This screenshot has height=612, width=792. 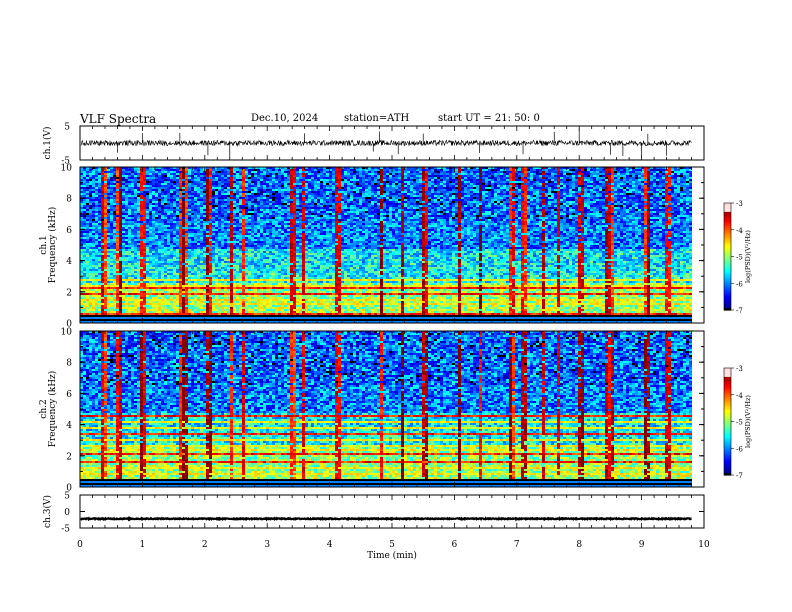 I want to click on ch3-waveform-line, so click(x=386, y=519).